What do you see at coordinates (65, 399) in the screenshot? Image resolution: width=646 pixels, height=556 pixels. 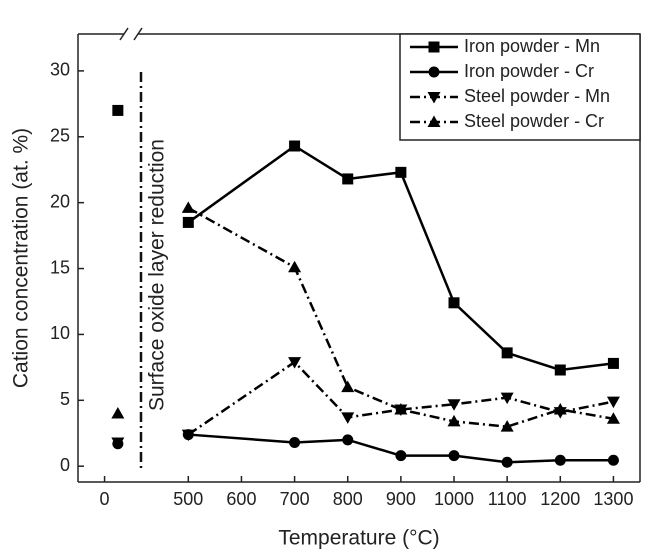 I see `y-tick-label: 5` at bounding box center [65, 399].